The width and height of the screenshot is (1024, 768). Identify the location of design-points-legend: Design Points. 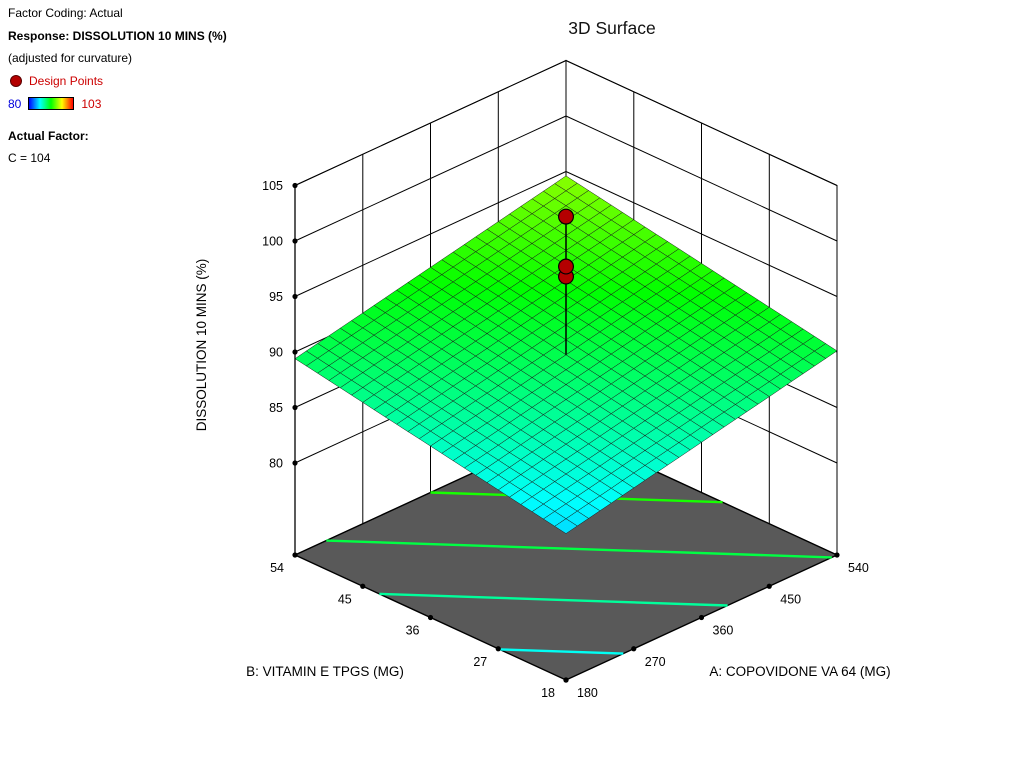
(118, 81).